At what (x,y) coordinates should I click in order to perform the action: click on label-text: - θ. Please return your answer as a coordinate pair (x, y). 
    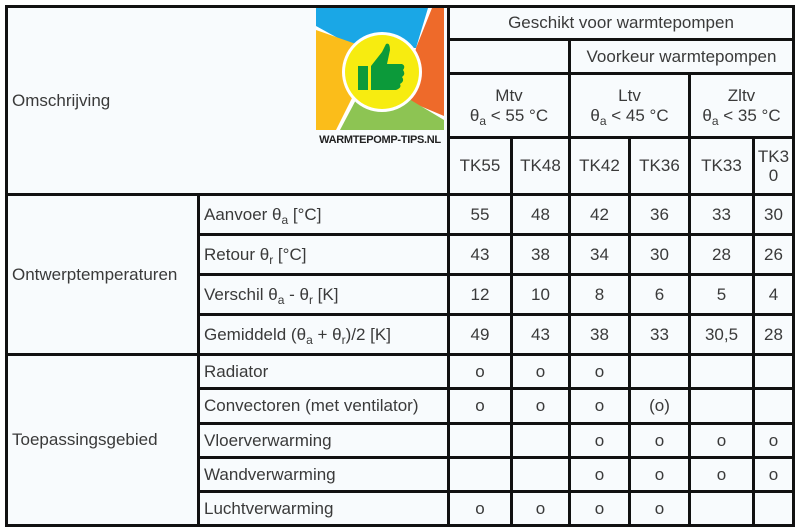
    Looking at the image, I should click on (296, 294).